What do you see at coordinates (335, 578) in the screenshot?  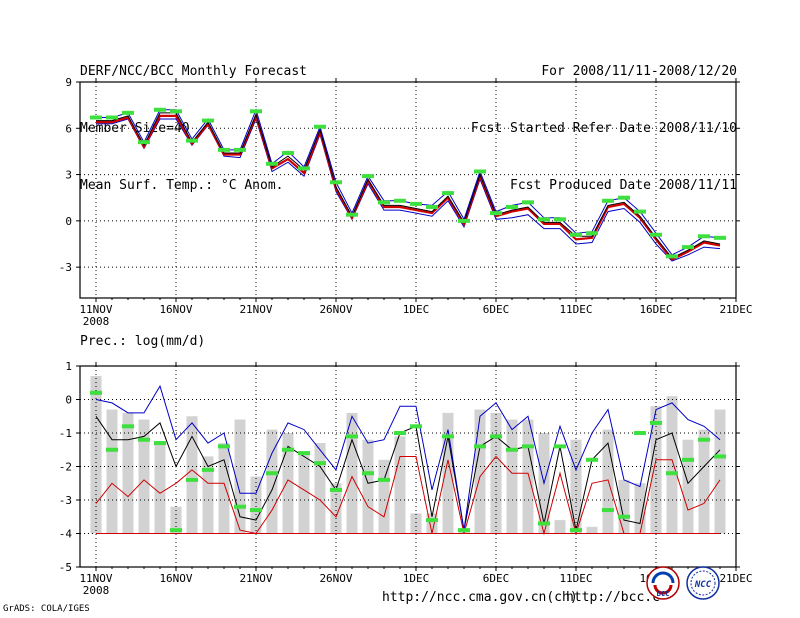 I see `prec-xtick-label: 26NOV` at bounding box center [335, 578].